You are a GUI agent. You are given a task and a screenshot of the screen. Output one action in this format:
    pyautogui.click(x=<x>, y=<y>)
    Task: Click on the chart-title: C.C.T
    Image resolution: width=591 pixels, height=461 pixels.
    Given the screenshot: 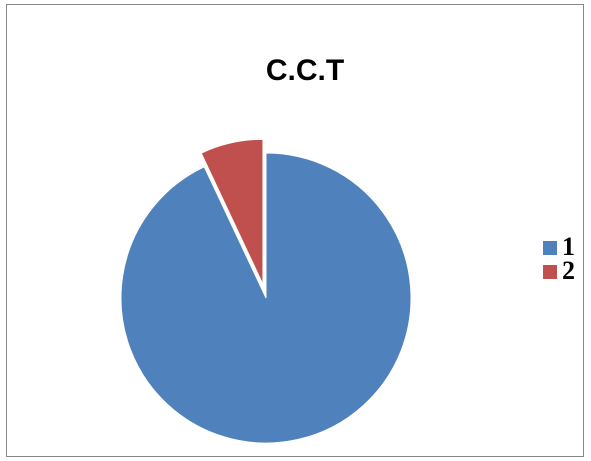 What is the action you would take?
    pyautogui.click(x=305, y=70)
    